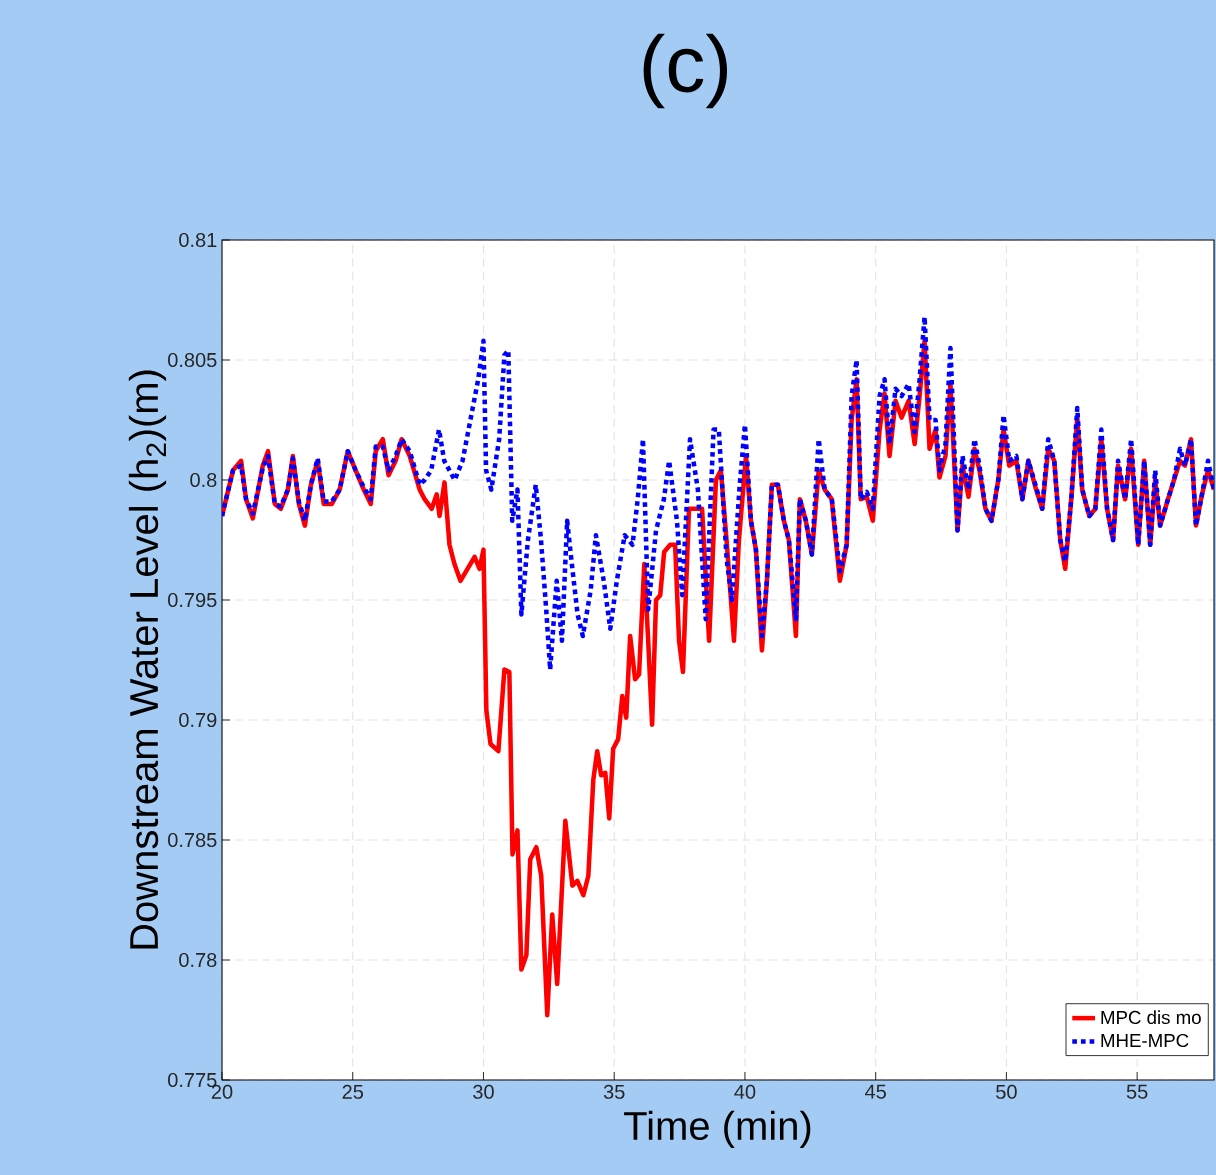 The image size is (1216, 1175). Describe the element at coordinates (483, 1091) in the screenshot. I see `x-tick-label: 30` at that location.